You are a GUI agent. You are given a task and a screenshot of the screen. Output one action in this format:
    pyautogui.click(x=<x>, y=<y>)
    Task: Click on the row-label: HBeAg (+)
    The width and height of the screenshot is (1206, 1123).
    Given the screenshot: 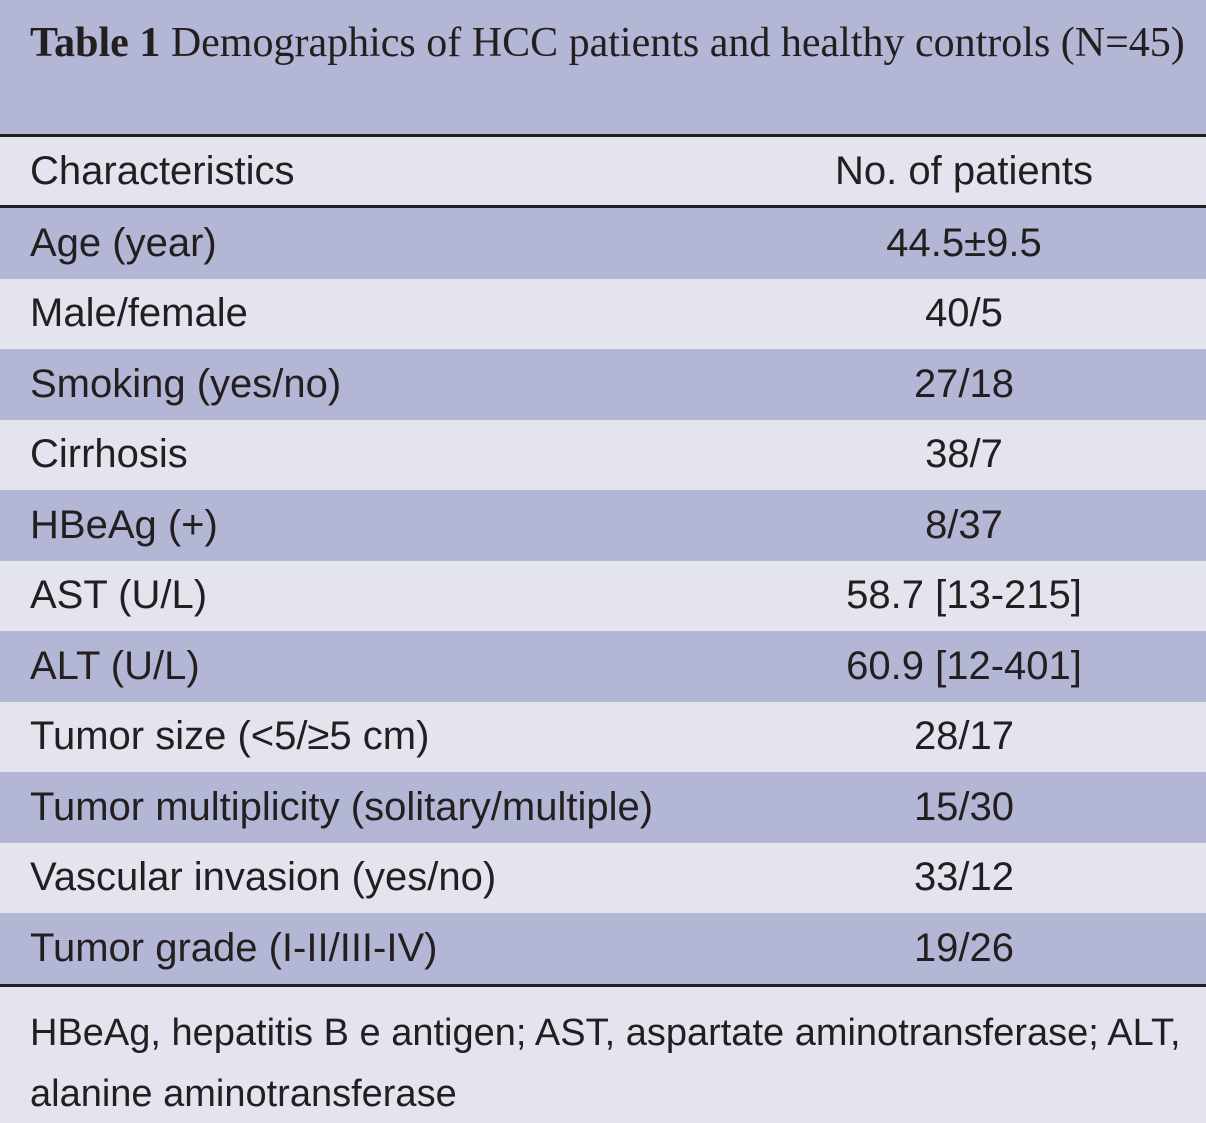 What is the action you would take?
    pyautogui.click(x=124, y=524)
    